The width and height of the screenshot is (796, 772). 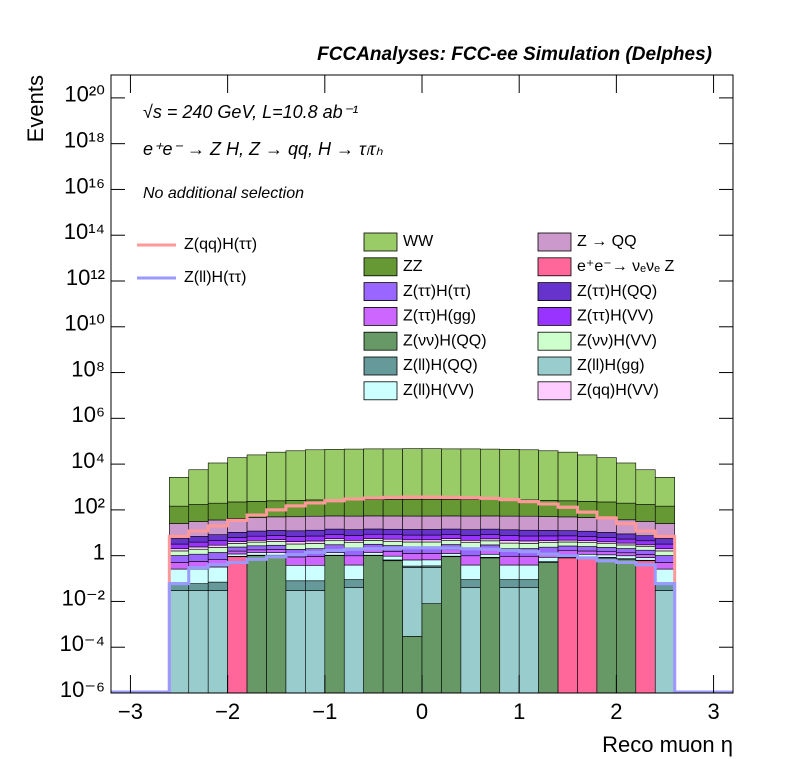 I want to click on y-tick-label: 10¹⁶, so click(x=84, y=185).